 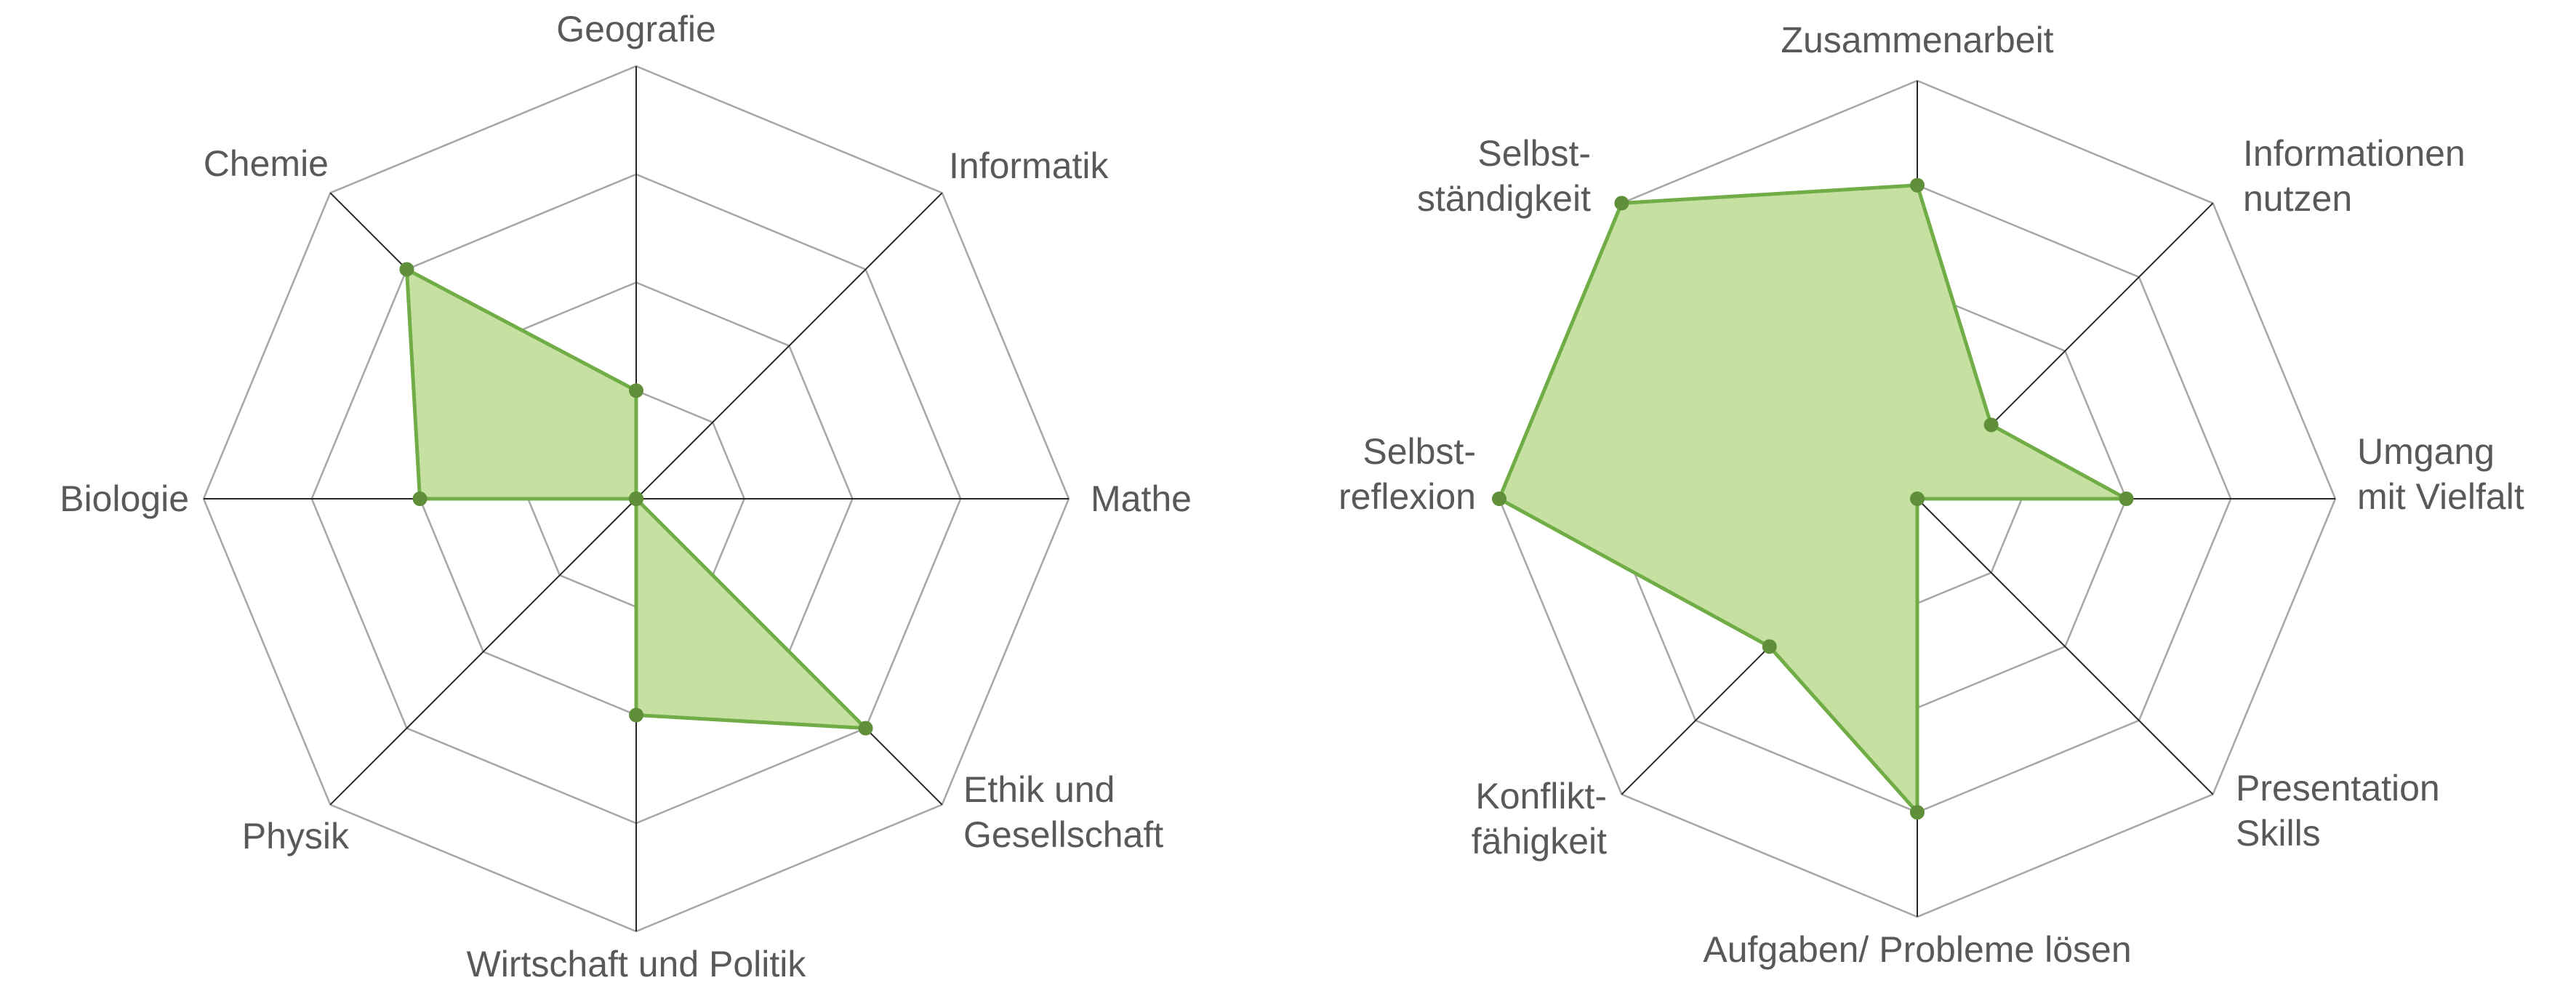 I want to click on axis-label-line: Informatik, so click(x=1029, y=165).